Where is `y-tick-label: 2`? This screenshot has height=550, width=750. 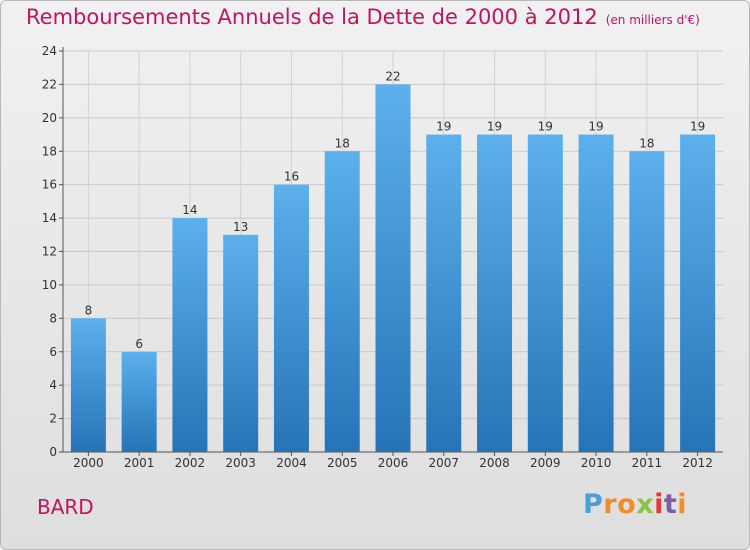 y-tick-label: 2 is located at coordinates (53, 419).